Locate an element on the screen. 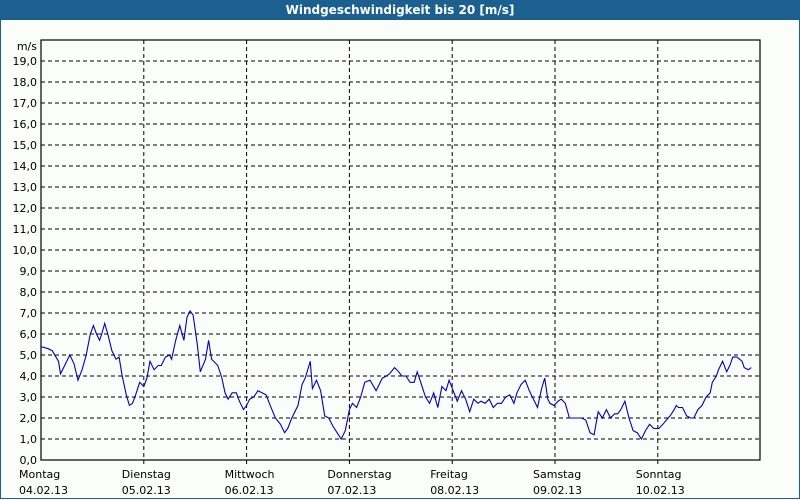 The image size is (800, 500). y-tick-label: 2,0 is located at coordinates (29, 418).